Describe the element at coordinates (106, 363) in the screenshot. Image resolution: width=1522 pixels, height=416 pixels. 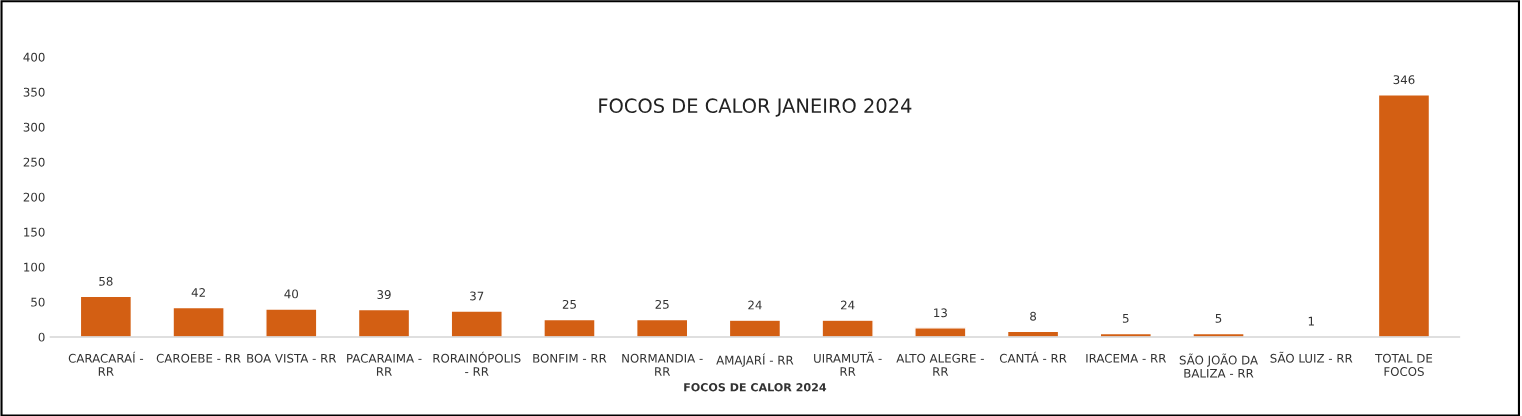
I see `x-tick-label: CARACARAÍ - RR` at that location.